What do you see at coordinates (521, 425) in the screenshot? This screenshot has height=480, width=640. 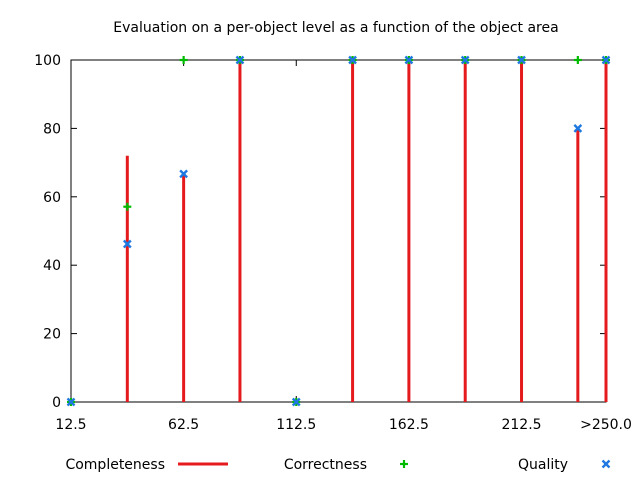 I see `x-tick-label: 212.5` at bounding box center [521, 425].